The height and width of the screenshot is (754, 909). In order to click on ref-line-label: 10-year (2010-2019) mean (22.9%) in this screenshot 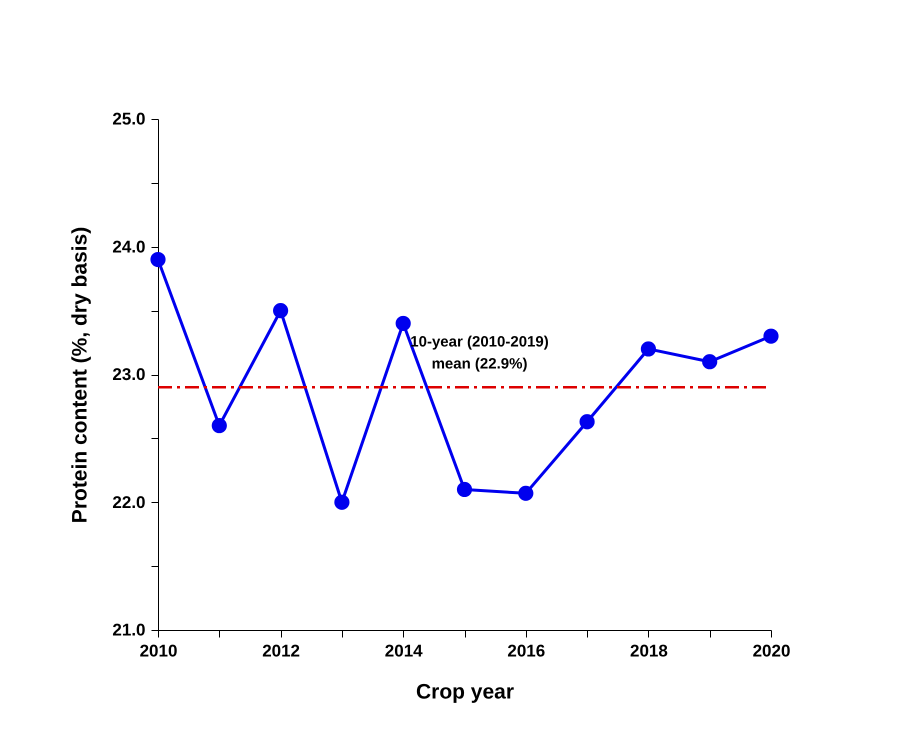, I will do `click(479, 352)`.